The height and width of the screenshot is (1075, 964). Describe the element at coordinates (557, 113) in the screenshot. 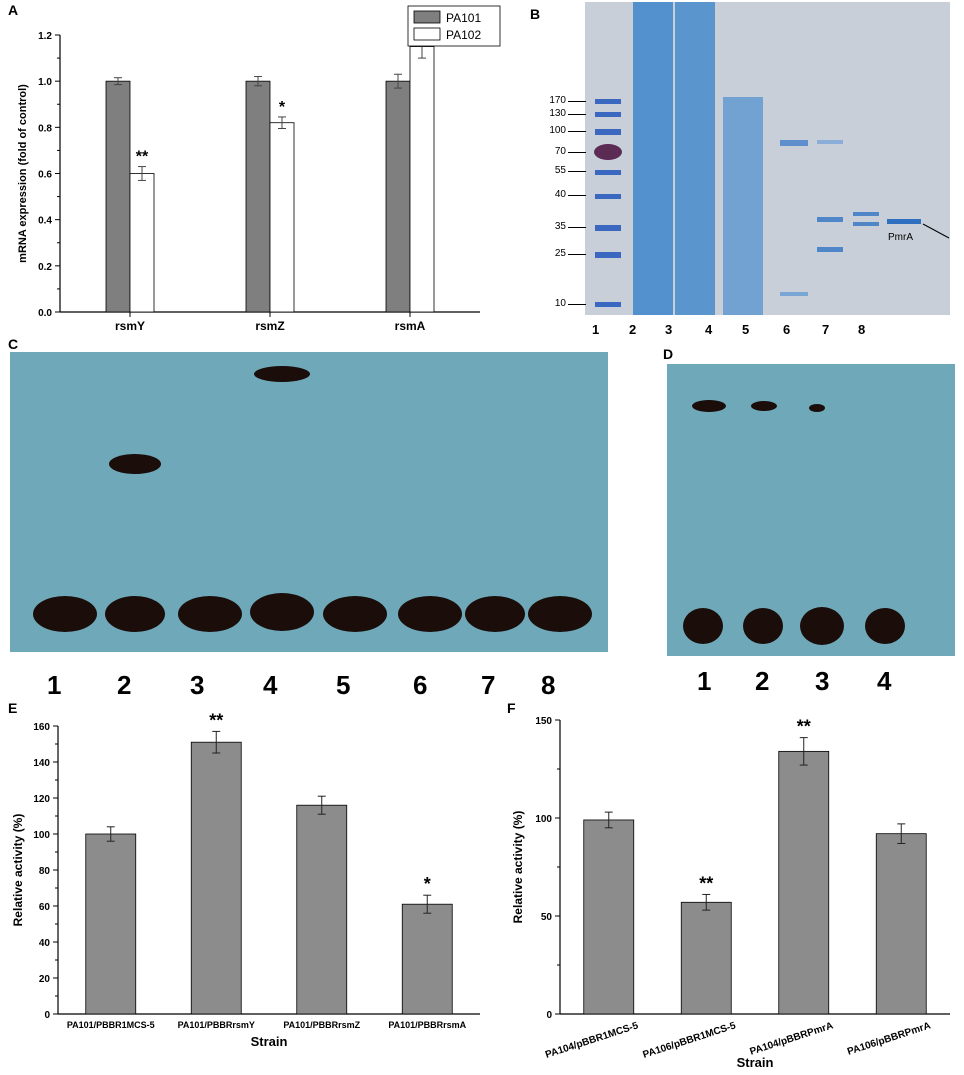

I see `mw-marker-label: 130` at that location.